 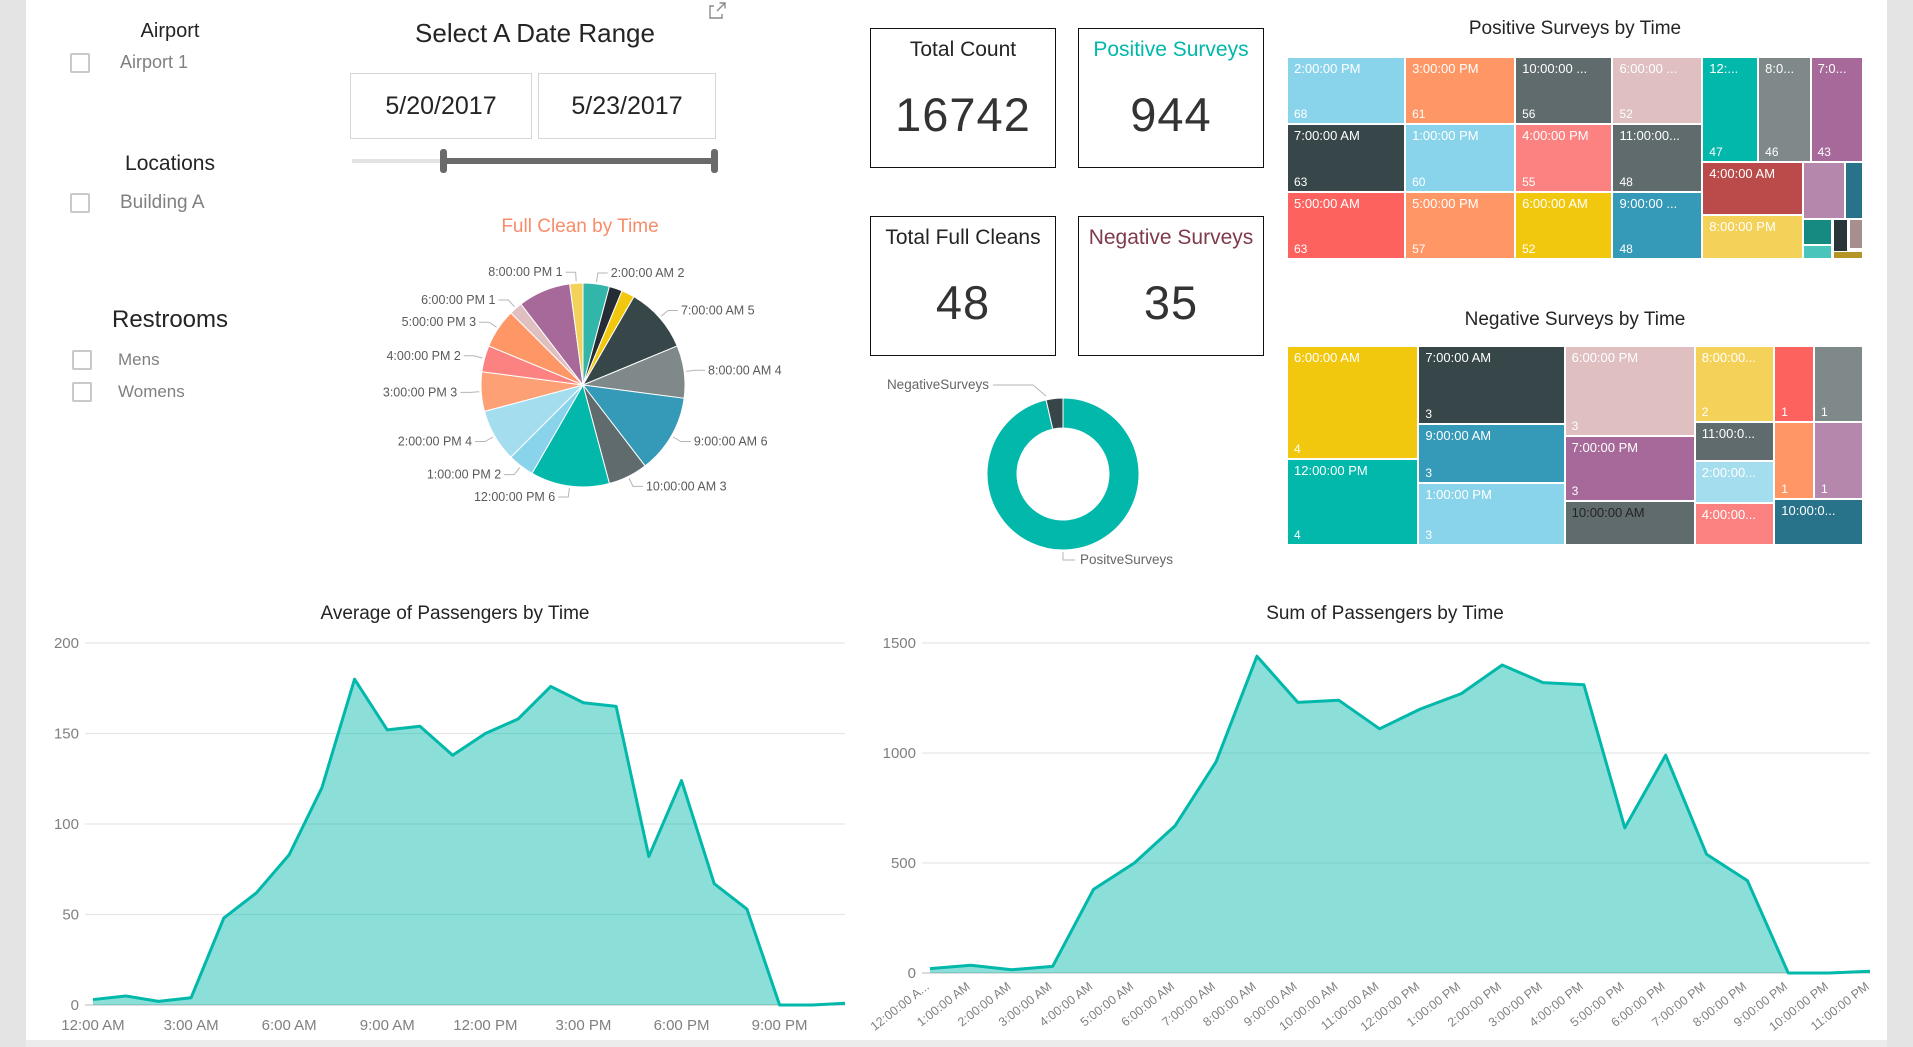 What do you see at coordinates (1460, 225) in the screenshot?
I see `treemap-cell: 5:00:00 PM 57` at bounding box center [1460, 225].